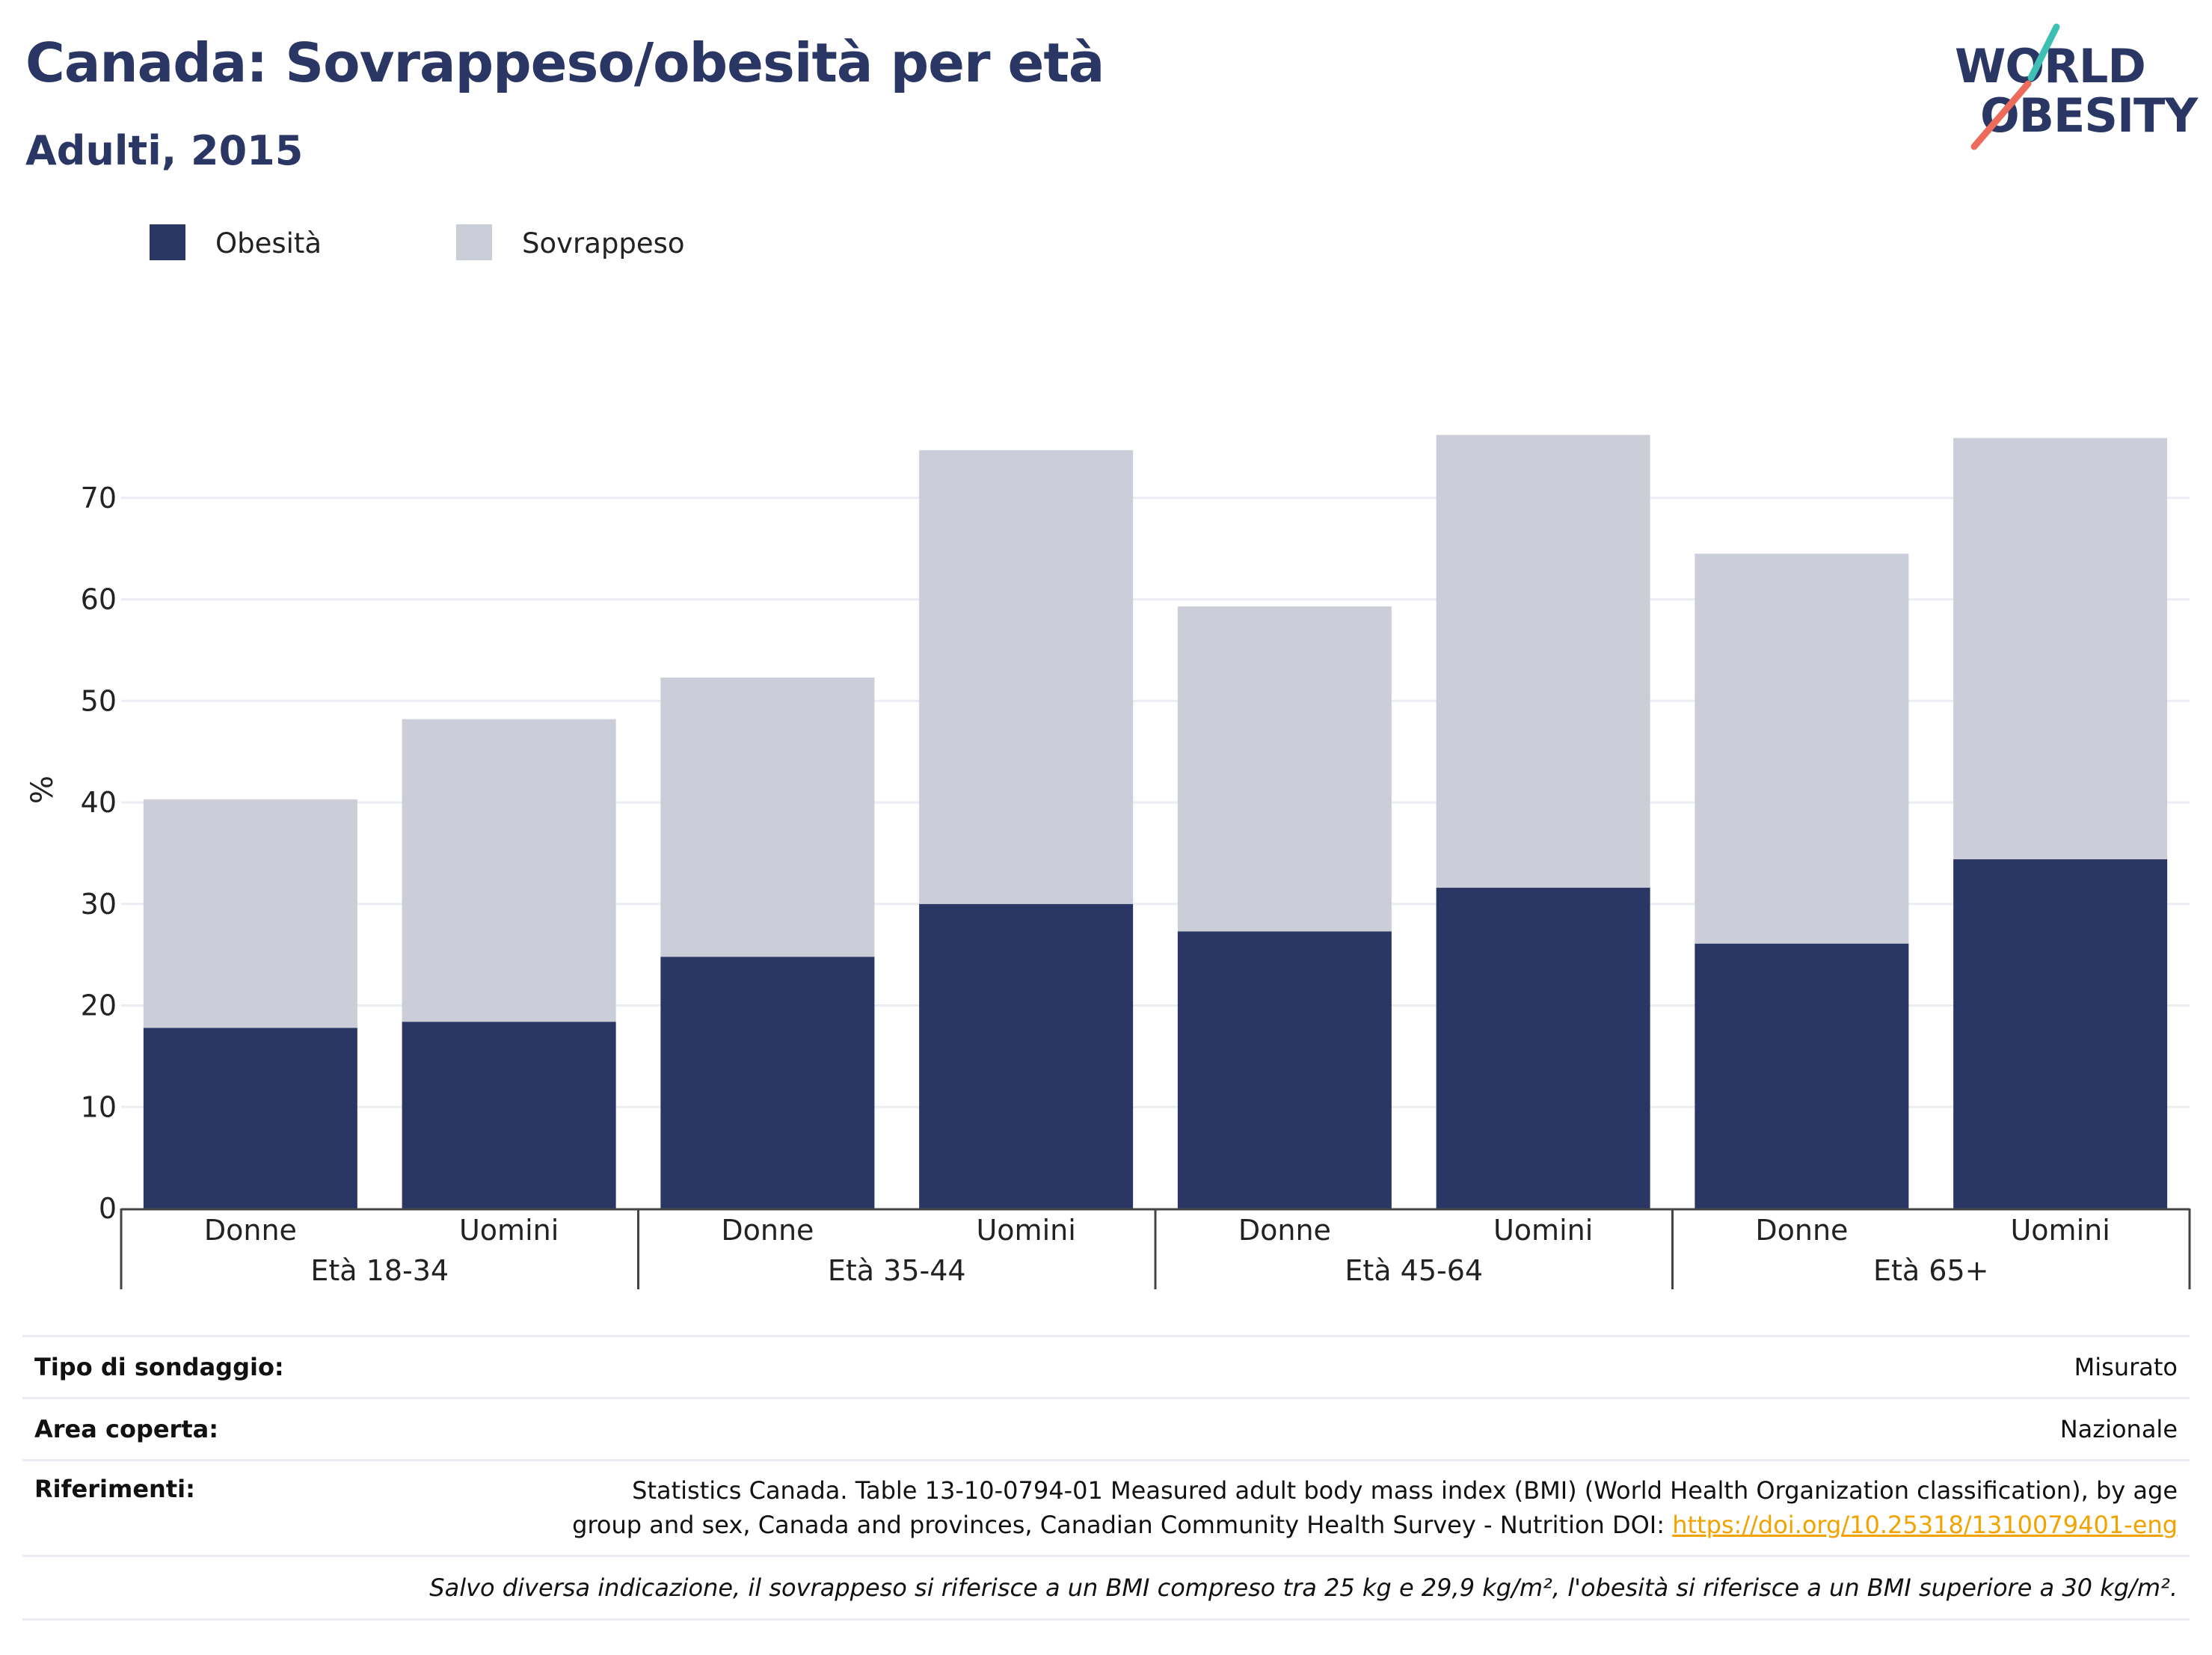  Describe the element at coordinates (603, 243) in the screenshot. I see `legend-label-overweight: Sovrappeso` at that location.